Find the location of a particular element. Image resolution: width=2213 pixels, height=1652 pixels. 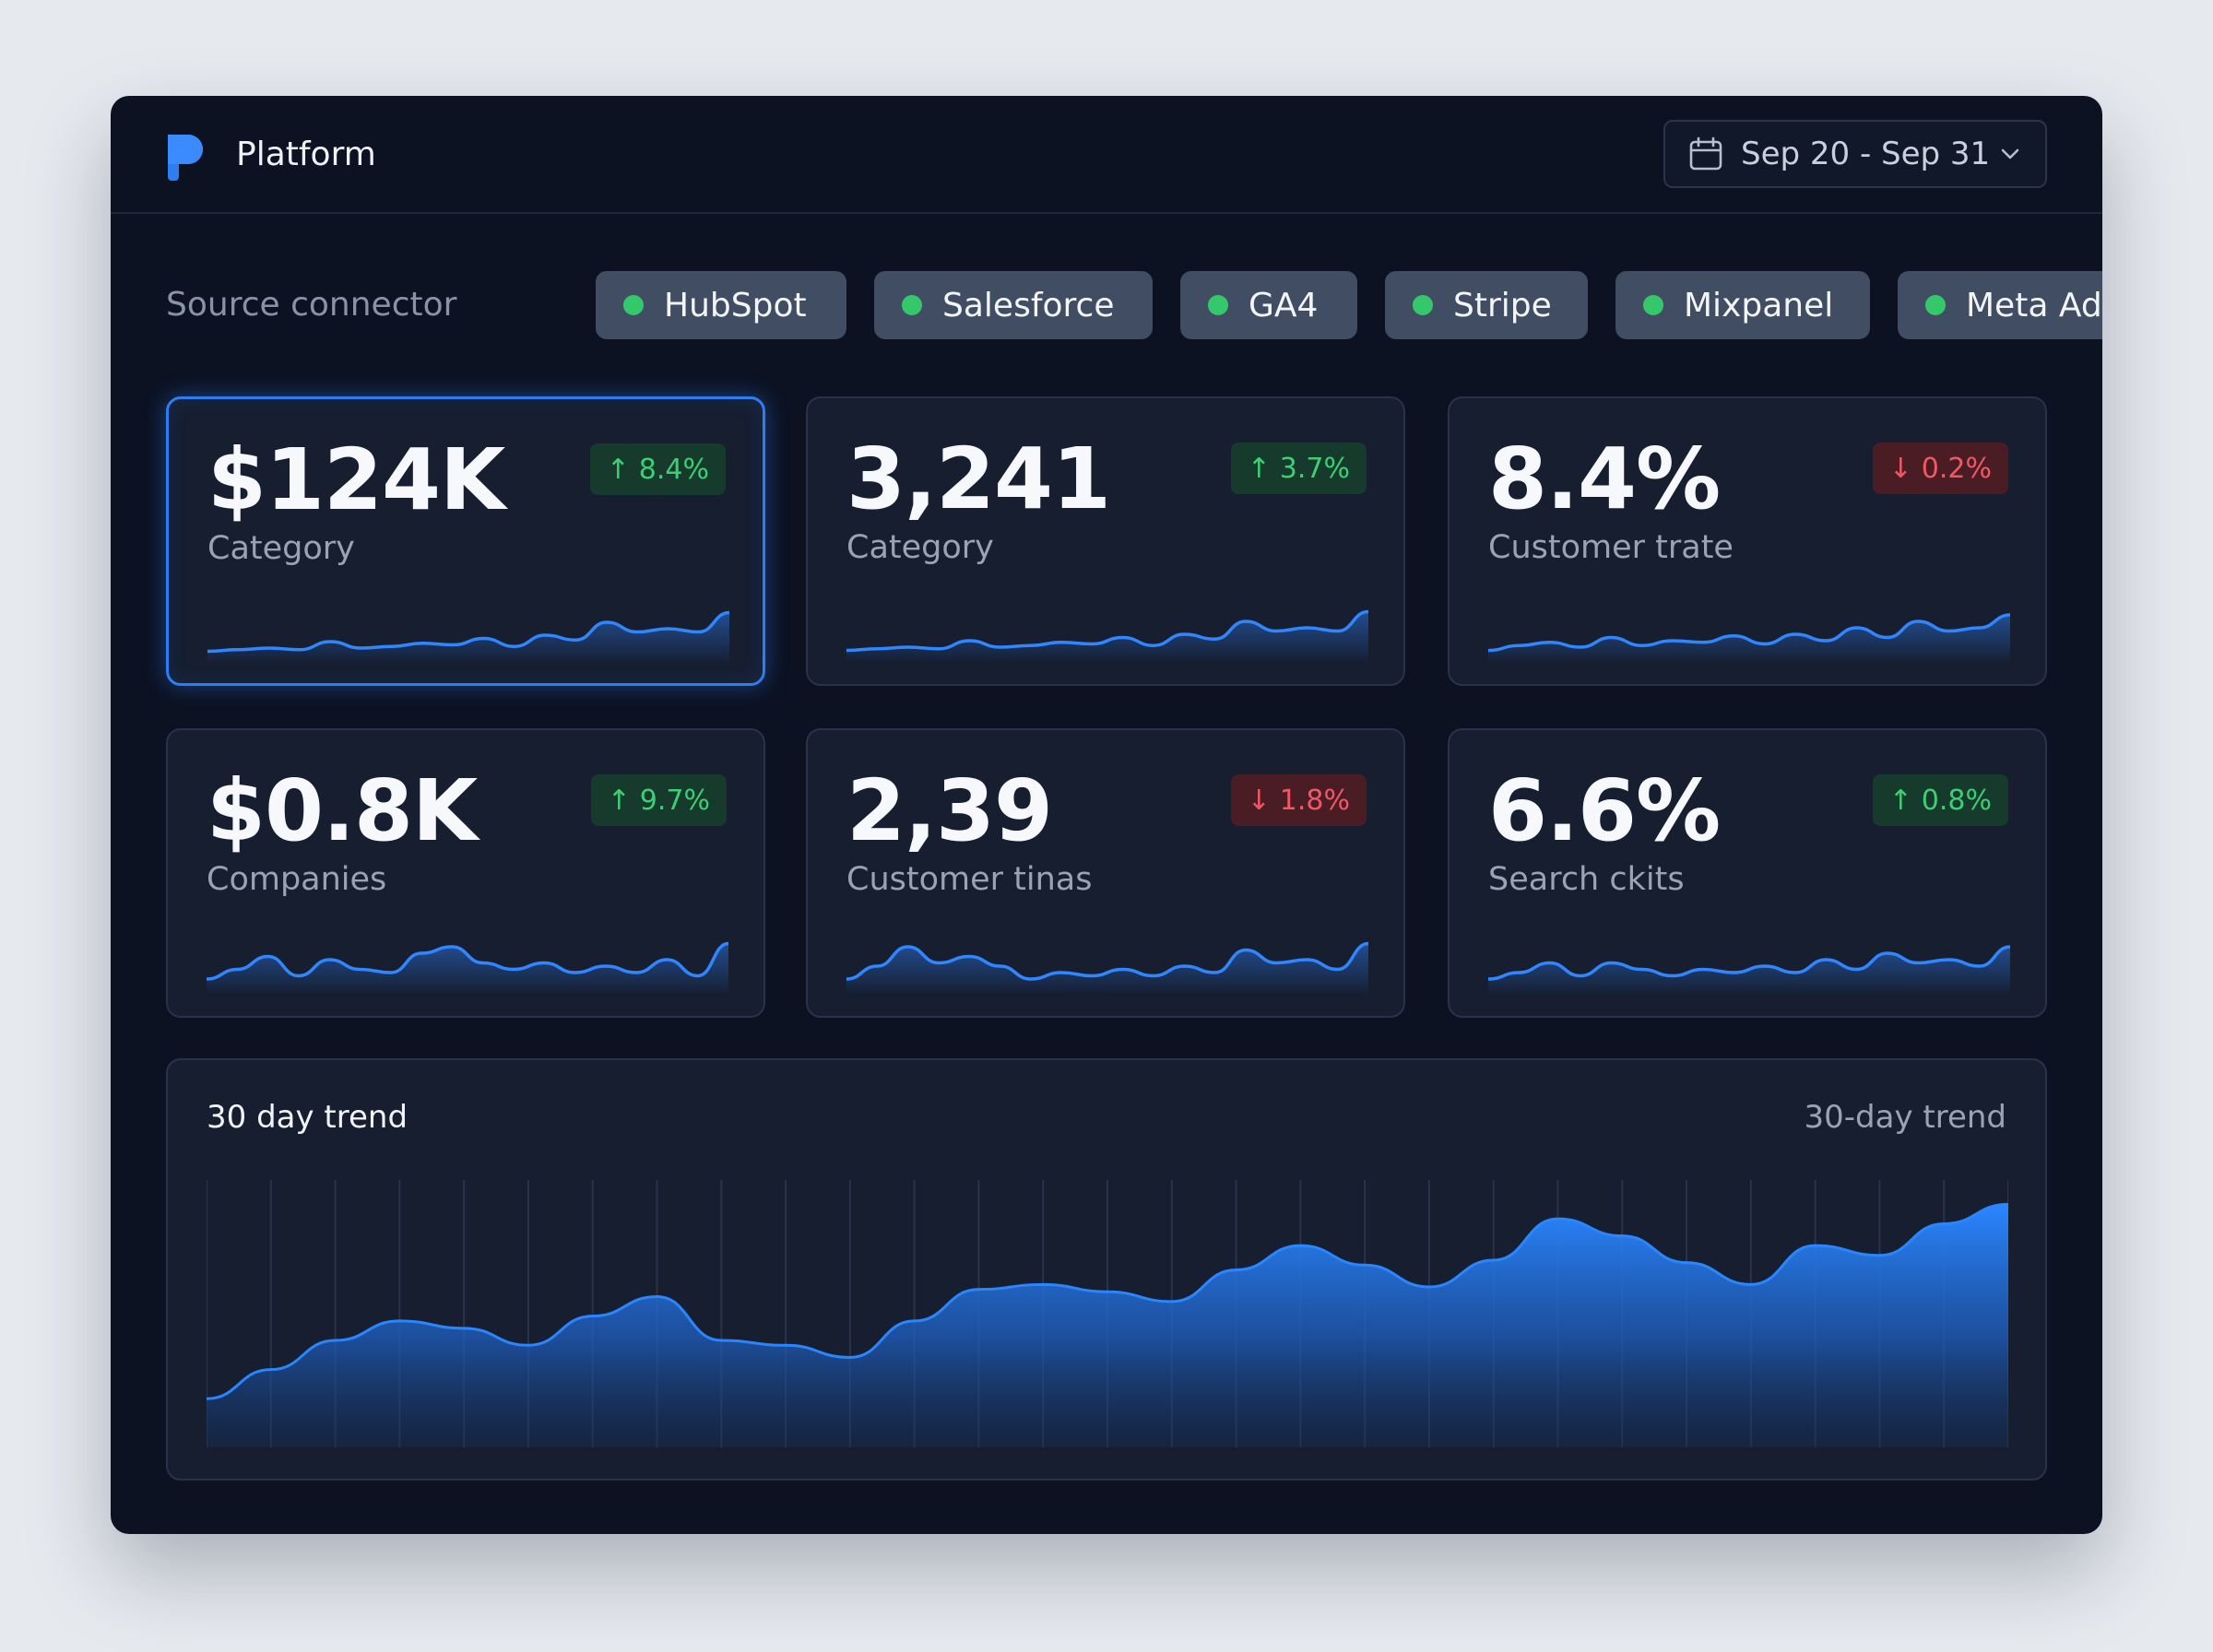

connector-name: HubSpot is located at coordinates (735, 305).